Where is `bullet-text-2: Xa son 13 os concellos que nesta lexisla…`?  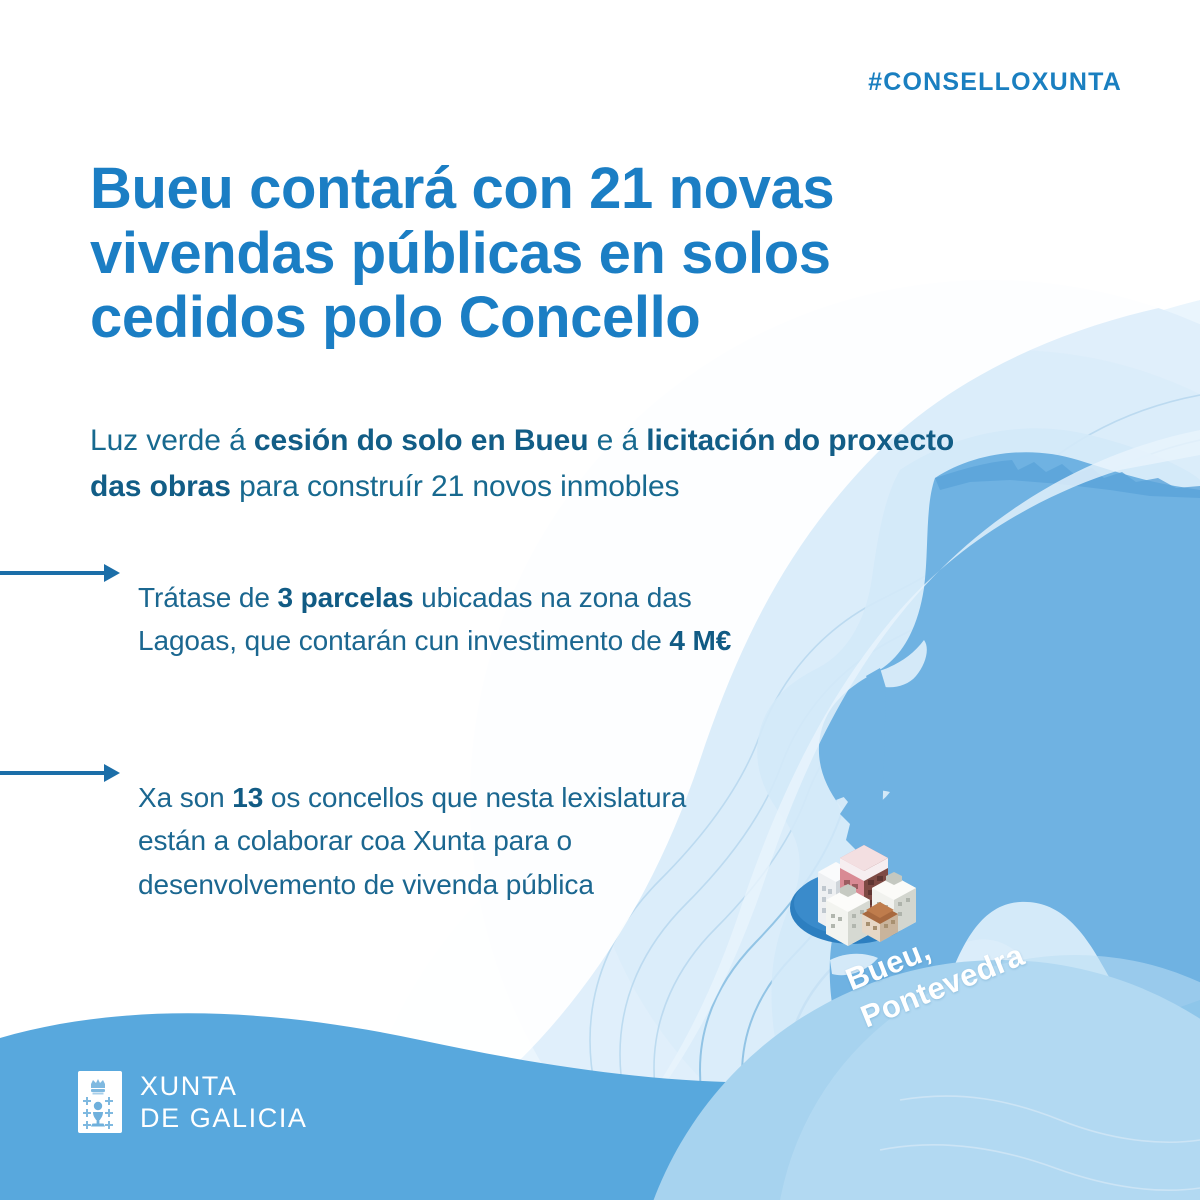 bullet-text-2: Xa son 13 os concellos que nesta lexisla… is located at coordinates (449, 841).